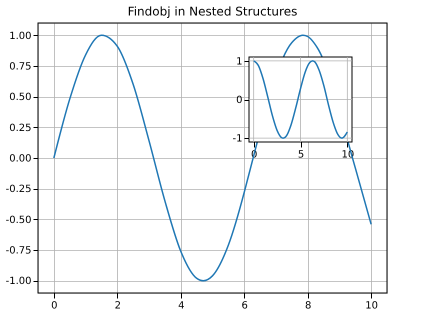  I want to click on x-tick-label: 5, so click(301, 155).